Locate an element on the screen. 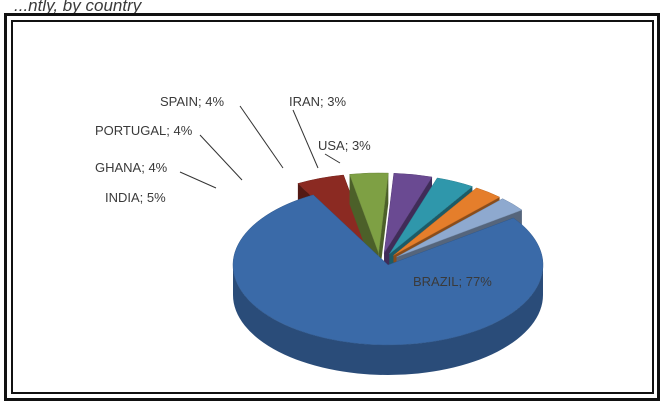  data-label-usa: USA; 3% is located at coordinates (344, 145).